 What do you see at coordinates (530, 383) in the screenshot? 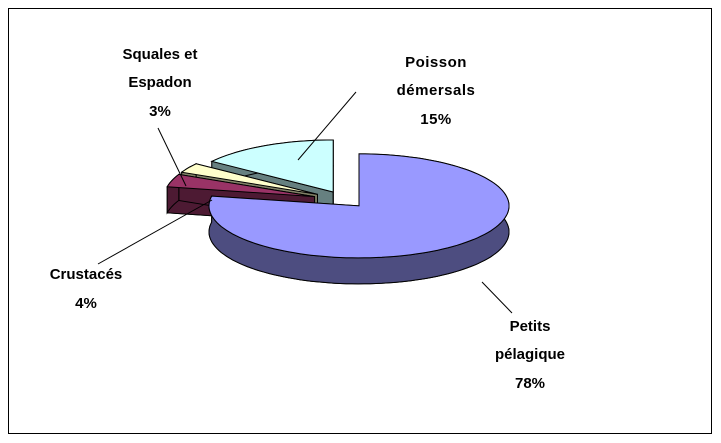
I see `value-label: 78%` at bounding box center [530, 383].